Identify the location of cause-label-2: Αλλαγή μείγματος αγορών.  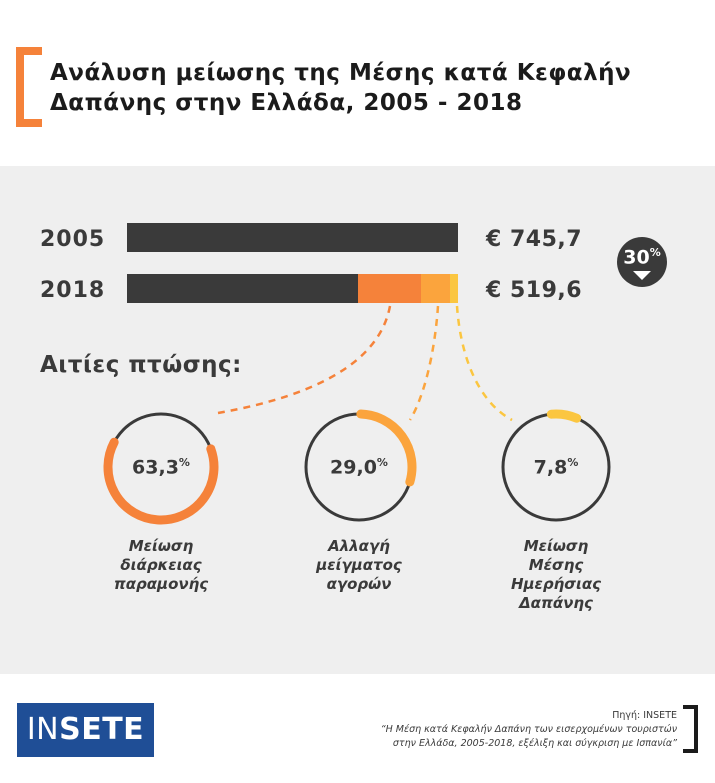
(359, 565).